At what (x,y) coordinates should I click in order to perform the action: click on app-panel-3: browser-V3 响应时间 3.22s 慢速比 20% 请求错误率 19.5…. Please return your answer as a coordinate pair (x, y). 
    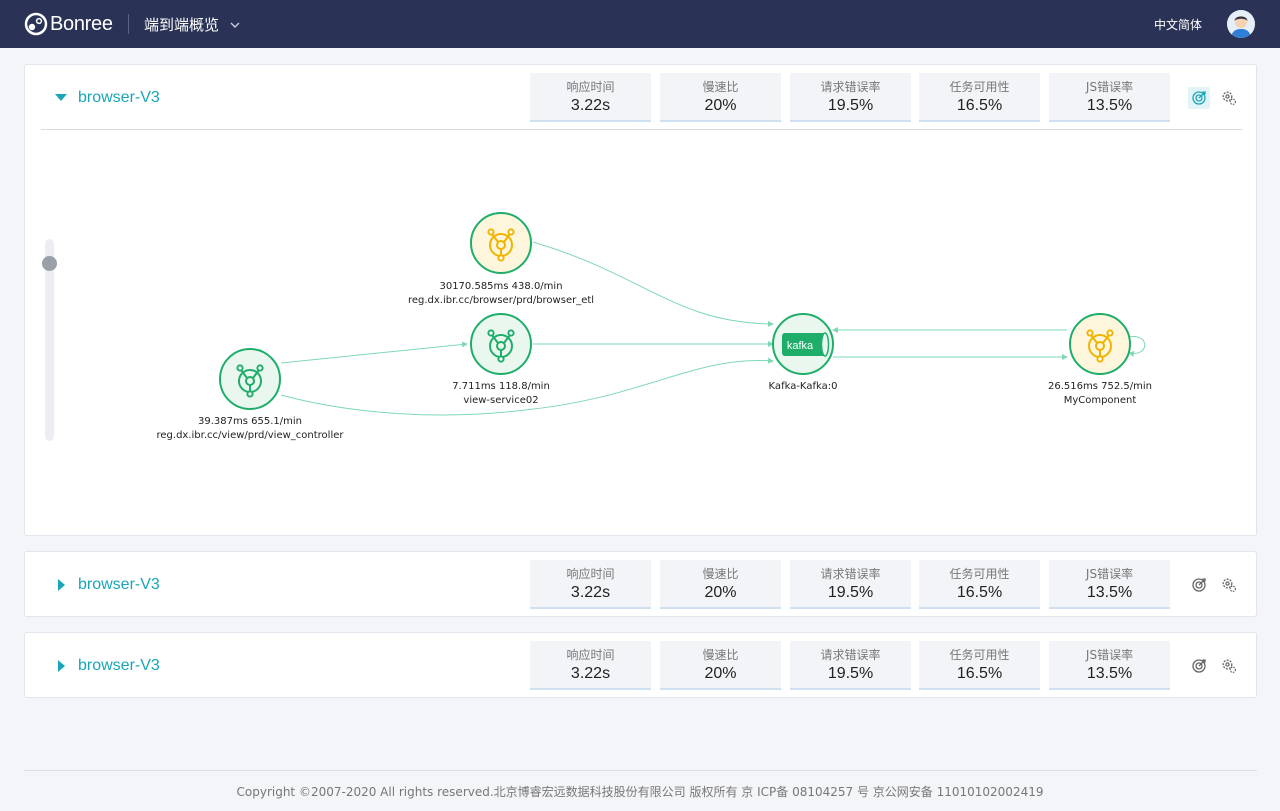
    Looking at the image, I should click on (640, 665).